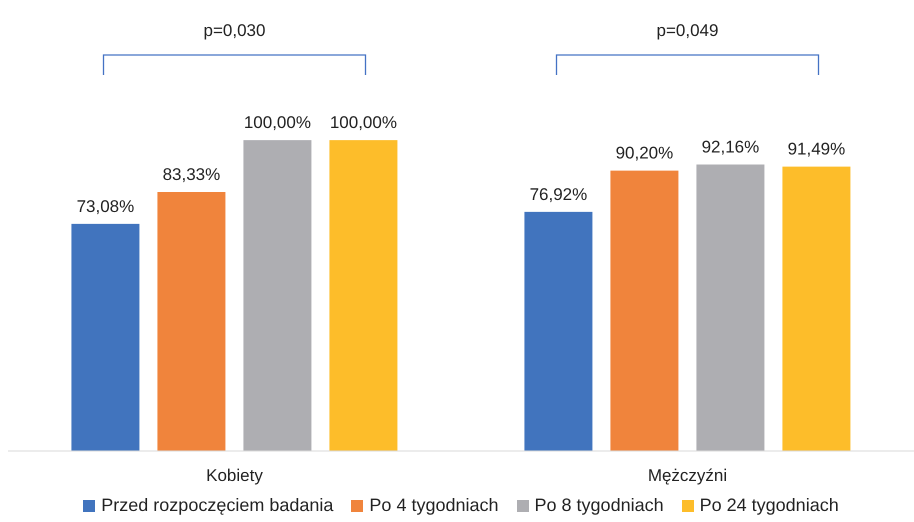 The height and width of the screenshot is (522, 914). I want to click on text: p=0,049, so click(687, 30).